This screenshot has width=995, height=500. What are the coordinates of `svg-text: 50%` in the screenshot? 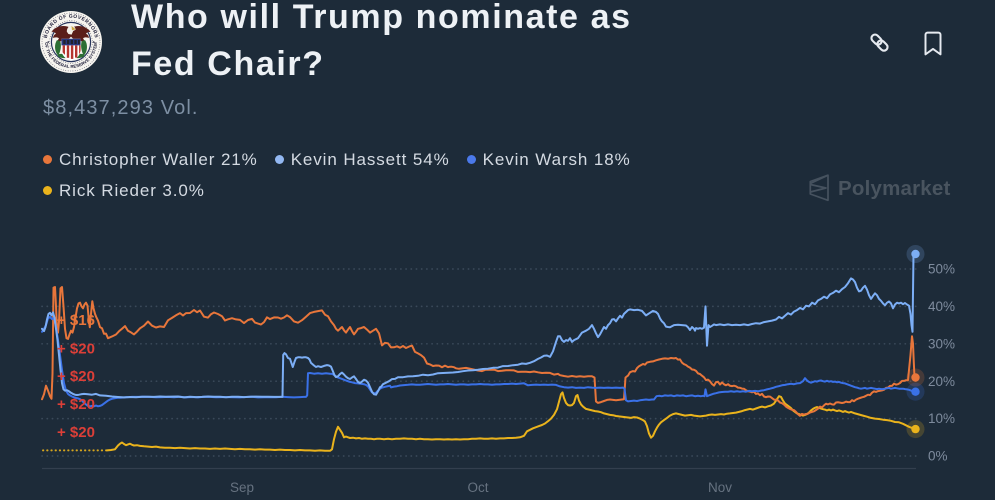 It's located at (941, 269).